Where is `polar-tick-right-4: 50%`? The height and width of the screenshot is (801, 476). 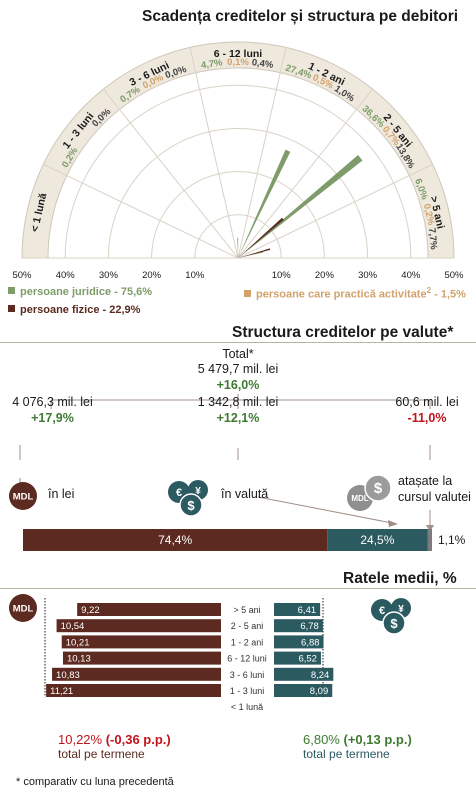 polar-tick-right-4: 50% is located at coordinates (454, 275).